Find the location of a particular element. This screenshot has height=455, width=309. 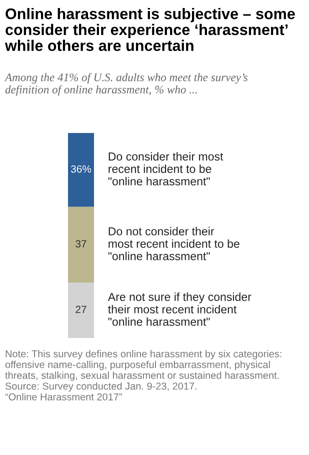

data-label: 36% is located at coordinates (81, 169).